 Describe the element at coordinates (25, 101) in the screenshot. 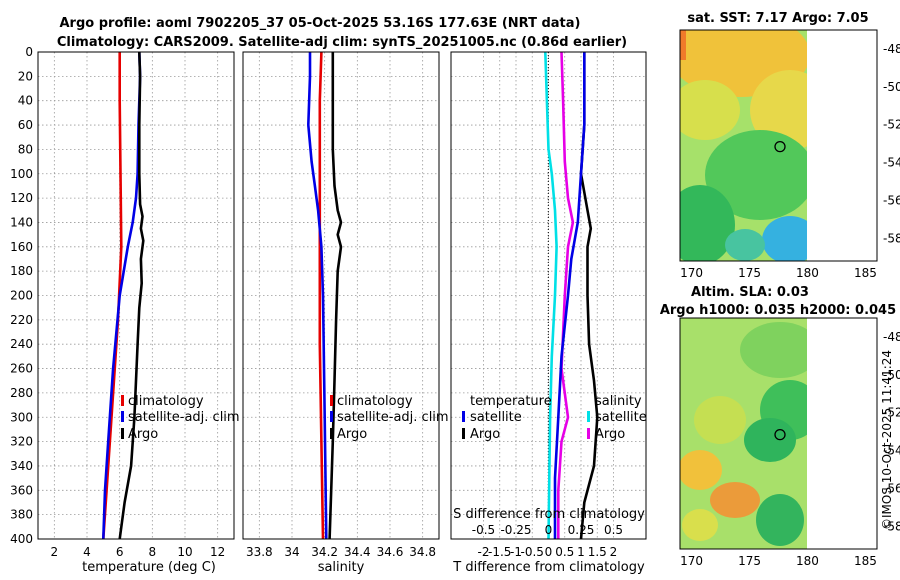

I see `depth-tick-label: 40` at that location.